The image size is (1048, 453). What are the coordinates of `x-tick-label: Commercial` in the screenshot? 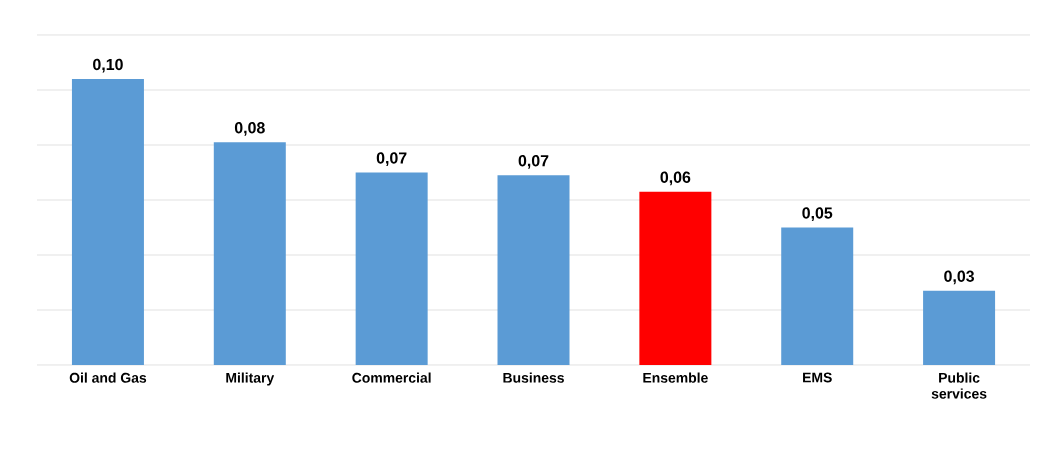 It's located at (391, 377).